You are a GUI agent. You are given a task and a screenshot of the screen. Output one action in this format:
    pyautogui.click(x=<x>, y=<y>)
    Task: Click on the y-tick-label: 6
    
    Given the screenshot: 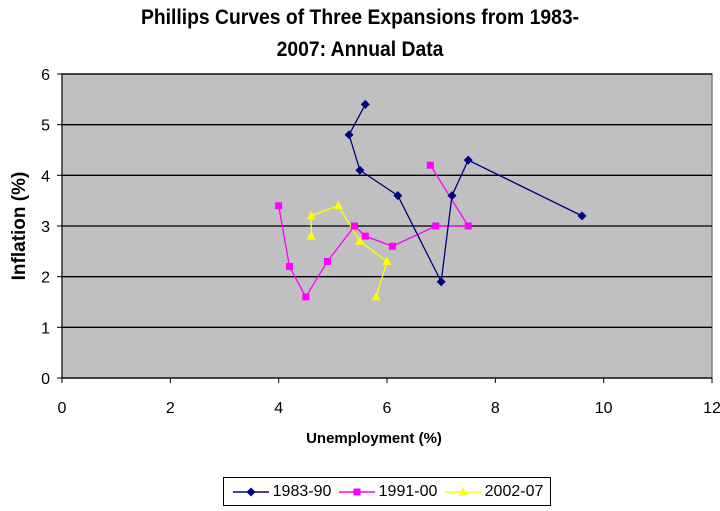 What is the action you would take?
    pyautogui.click(x=45, y=75)
    